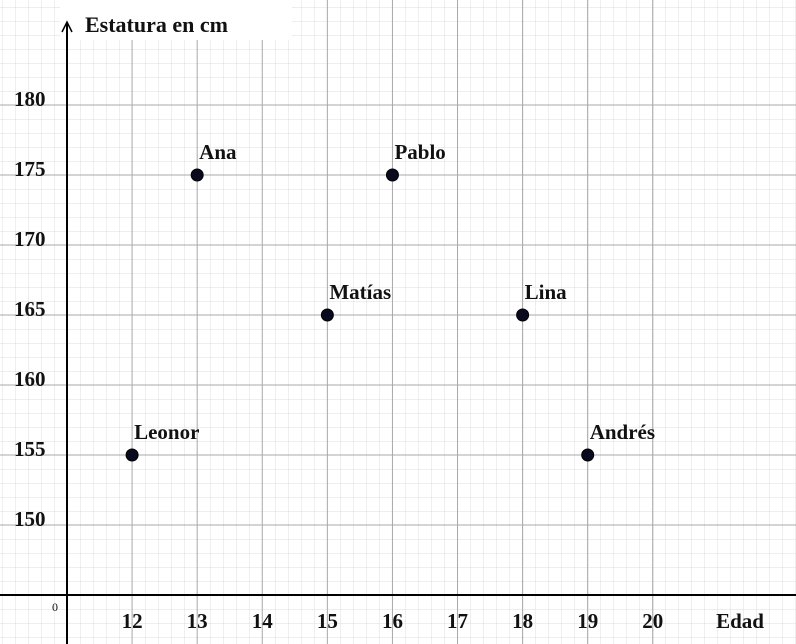 The width and height of the screenshot is (796, 644). What do you see at coordinates (30, 169) in the screenshot?
I see `y-tick-label: 175` at bounding box center [30, 169].